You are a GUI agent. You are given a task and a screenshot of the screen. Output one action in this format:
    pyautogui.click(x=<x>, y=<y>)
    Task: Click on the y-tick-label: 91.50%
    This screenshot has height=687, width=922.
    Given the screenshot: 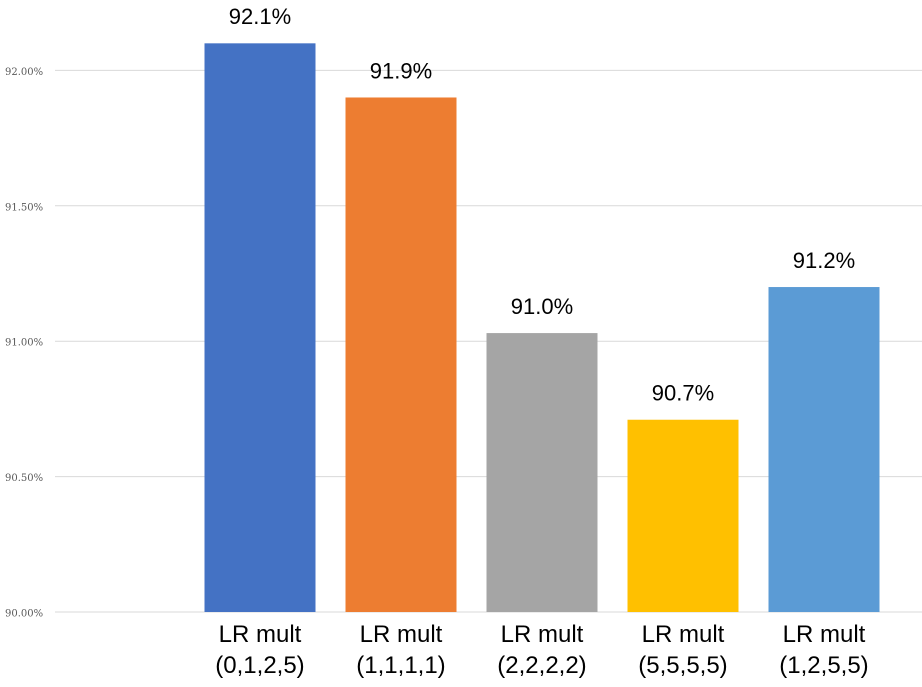 What is the action you would take?
    pyautogui.click(x=24, y=207)
    